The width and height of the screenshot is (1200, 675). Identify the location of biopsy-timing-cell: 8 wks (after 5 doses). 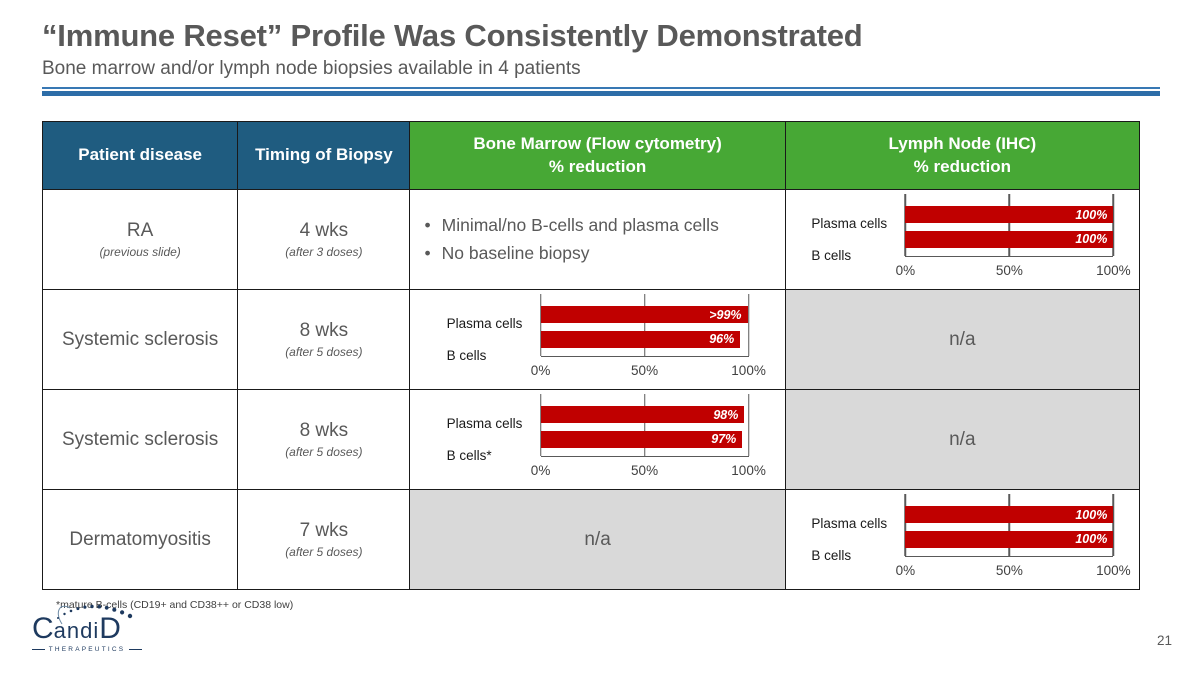
(324, 339).